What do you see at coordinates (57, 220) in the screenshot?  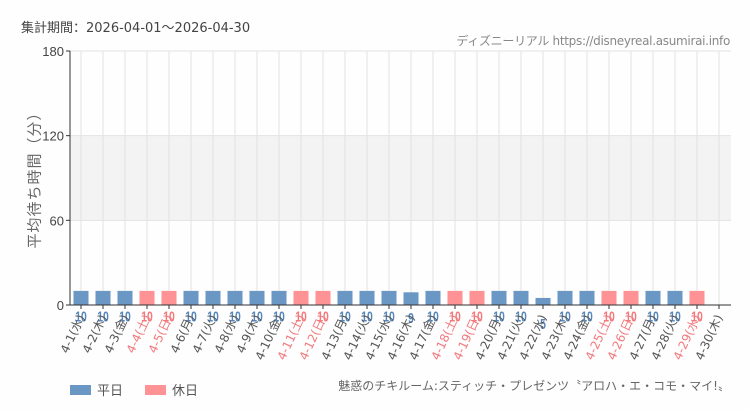 I see `y-tick-label: 60` at bounding box center [57, 220].